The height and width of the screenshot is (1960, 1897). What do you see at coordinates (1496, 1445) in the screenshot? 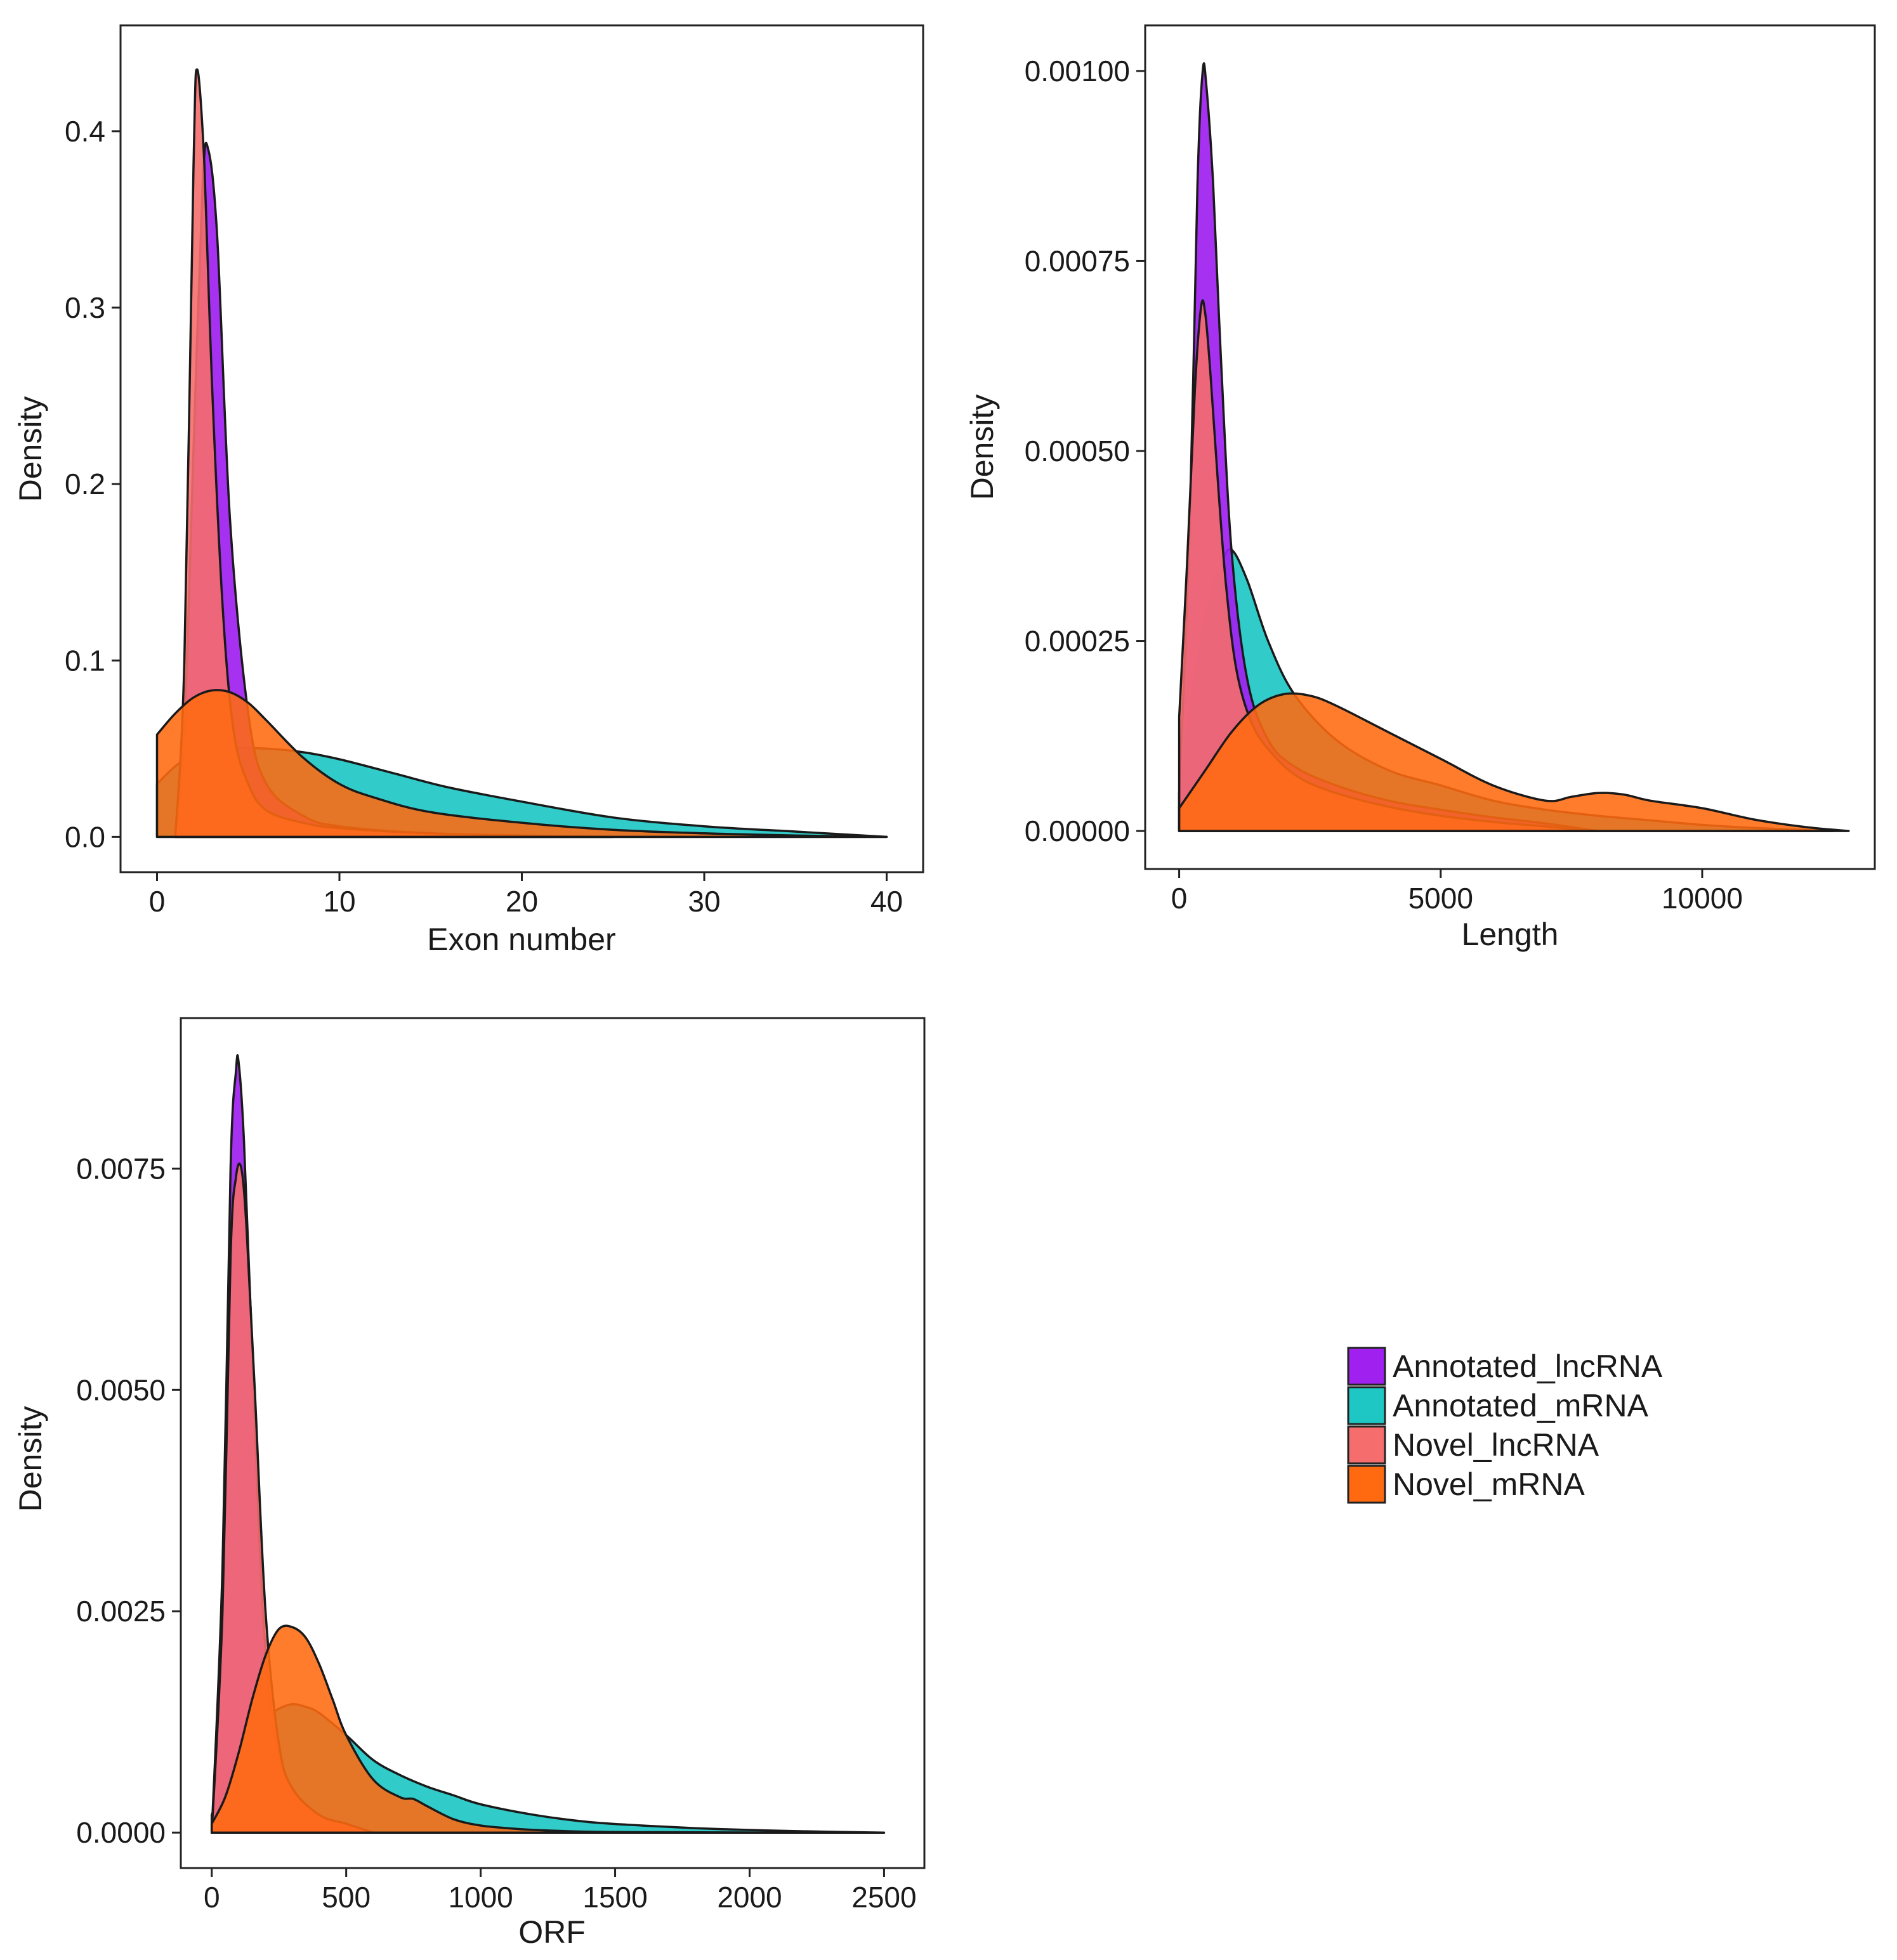
I see `legend-label-novel-lncrna: Novel_lncRNA` at bounding box center [1496, 1445].